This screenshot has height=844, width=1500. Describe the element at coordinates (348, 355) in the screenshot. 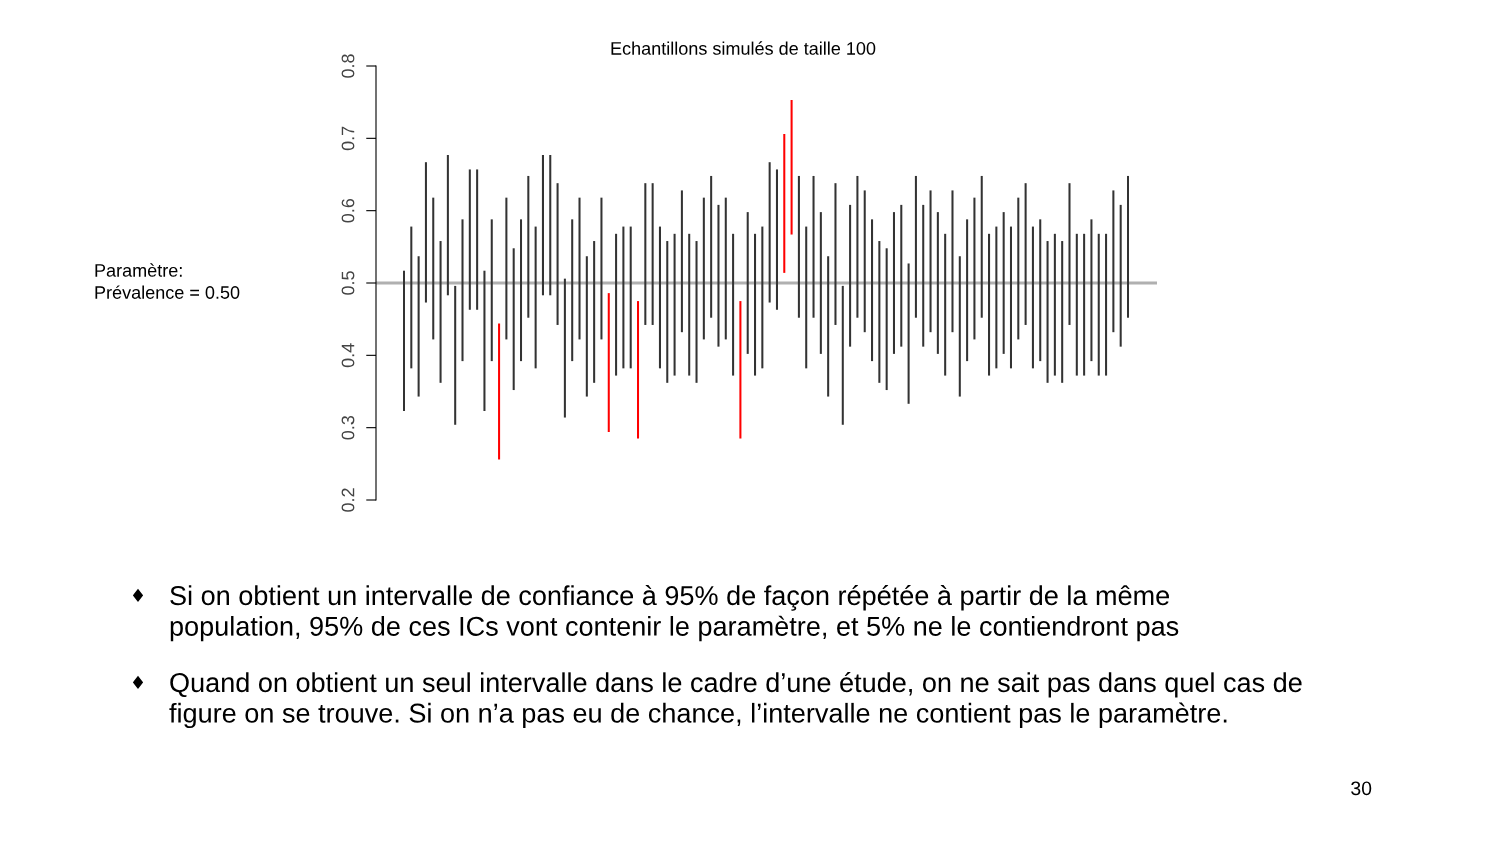

I see `y-tick-label: 0.4` at that location.